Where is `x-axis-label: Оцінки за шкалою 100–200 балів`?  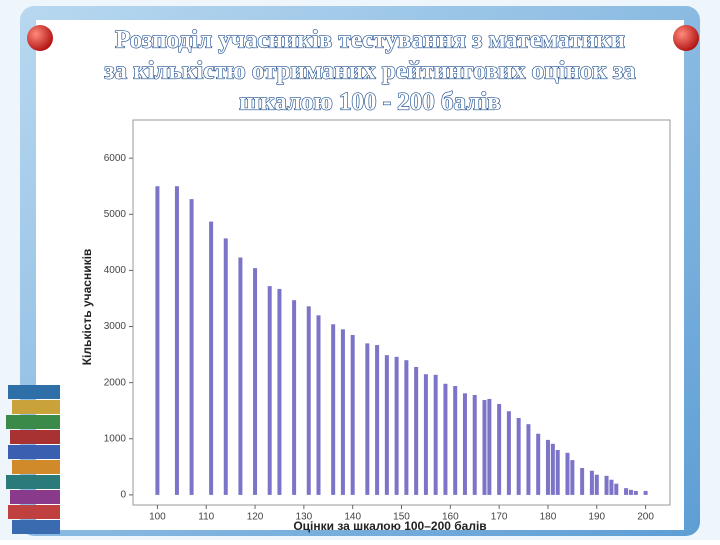 x-axis-label: Оцінки за шкалою 100–200 балів is located at coordinates (389, 526).